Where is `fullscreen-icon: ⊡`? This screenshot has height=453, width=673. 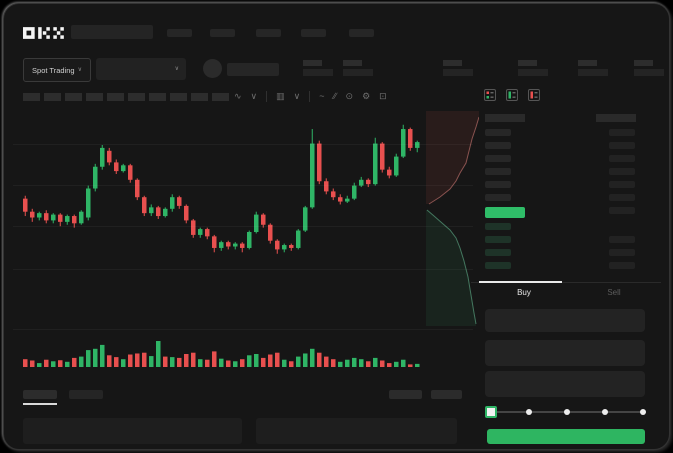
fullscreen-icon: ⊡ is located at coordinates (383, 95).